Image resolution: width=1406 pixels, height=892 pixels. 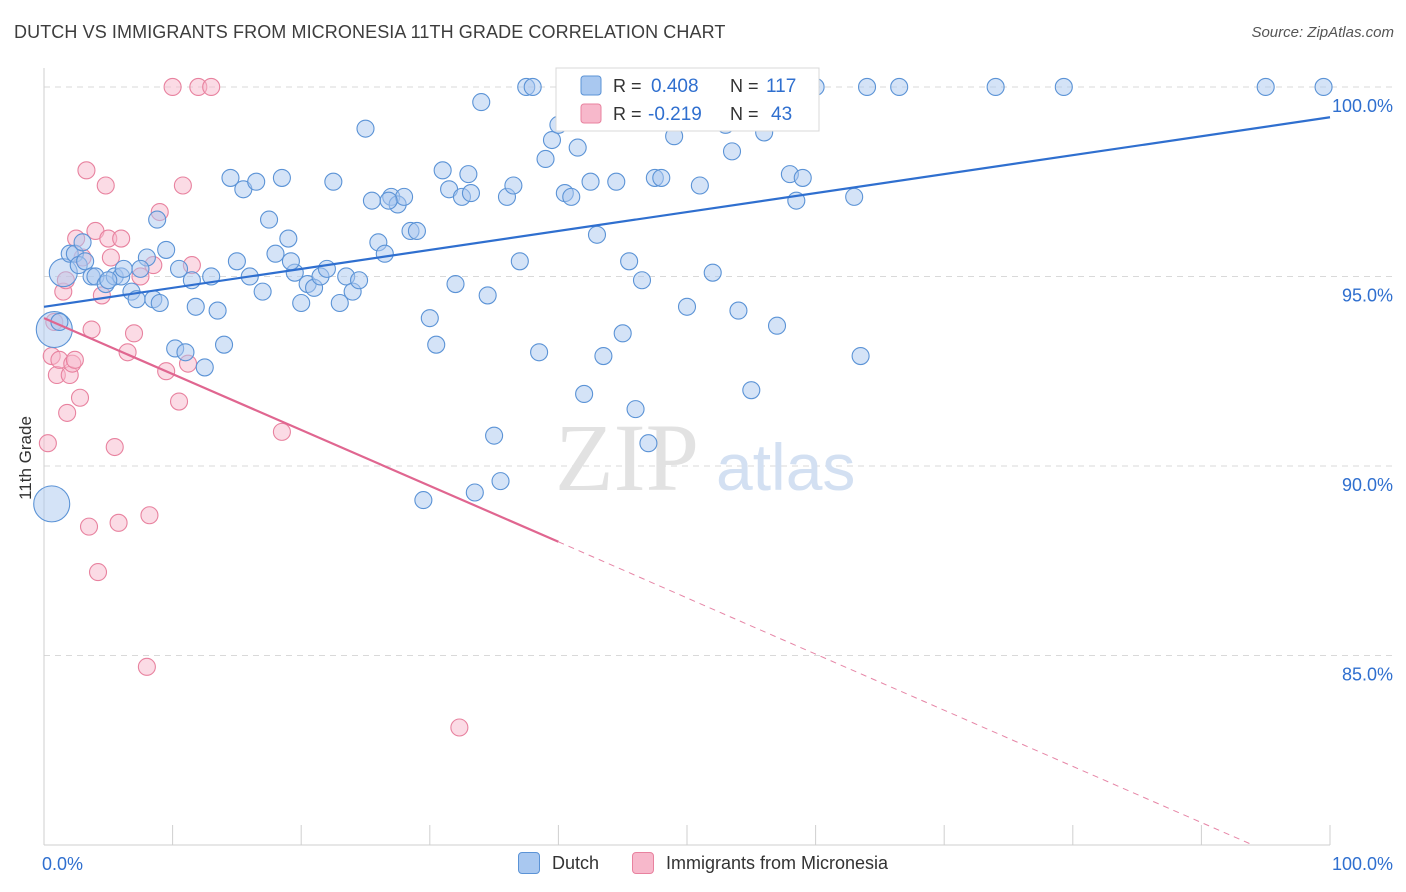 What do you see at coordinates (591, 113) in the screenshot?
I see `stats-swatch-micronesia` at bounding box center [591, 113].